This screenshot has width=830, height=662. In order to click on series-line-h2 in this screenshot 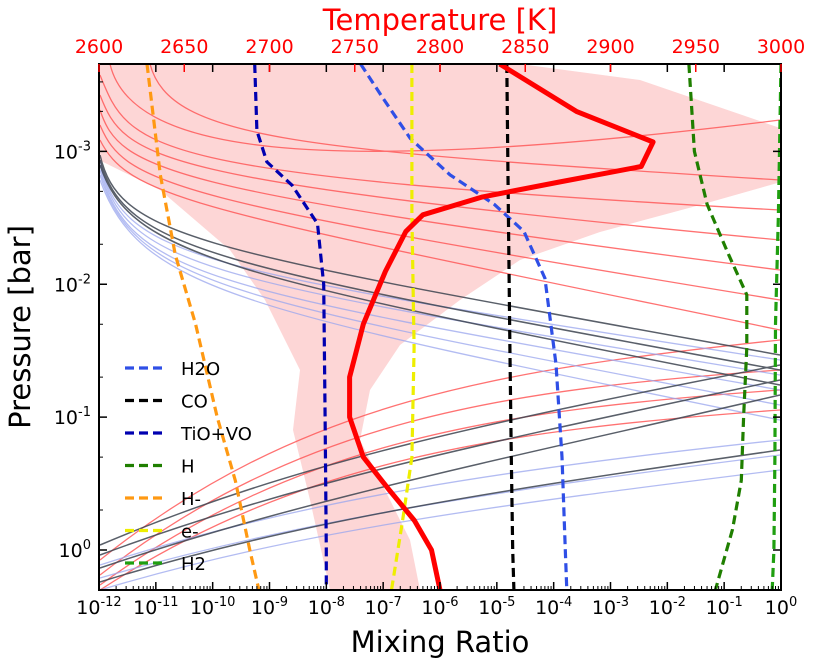, I will do `click(775, 327)`.